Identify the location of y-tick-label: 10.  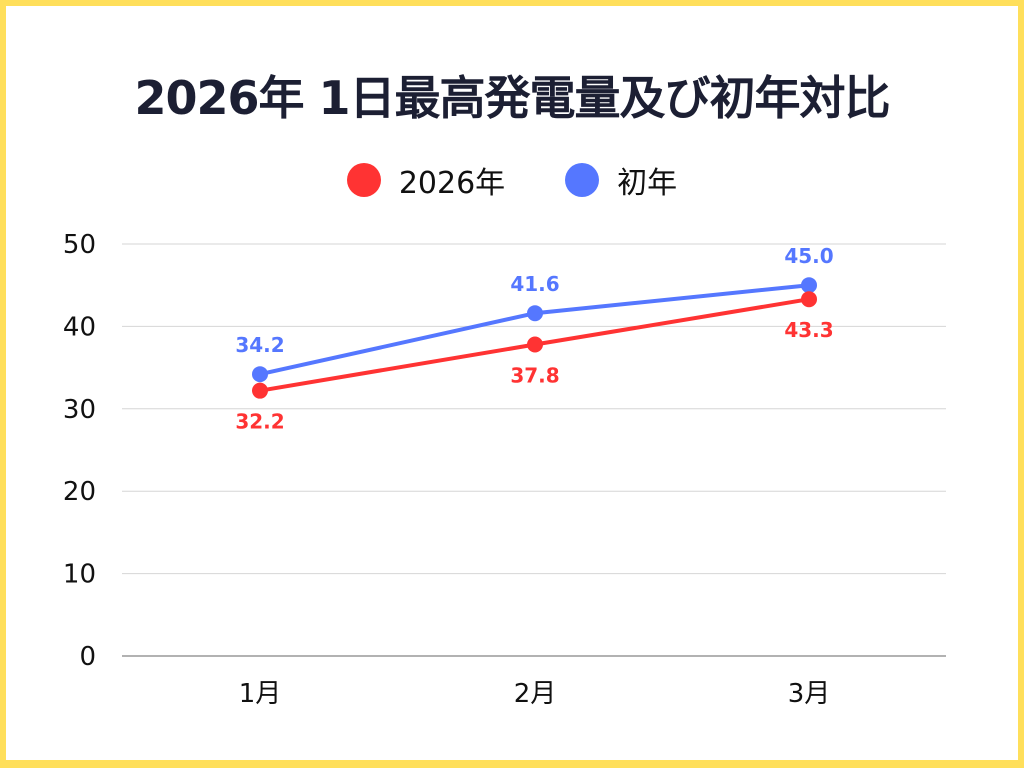
(79, 575).